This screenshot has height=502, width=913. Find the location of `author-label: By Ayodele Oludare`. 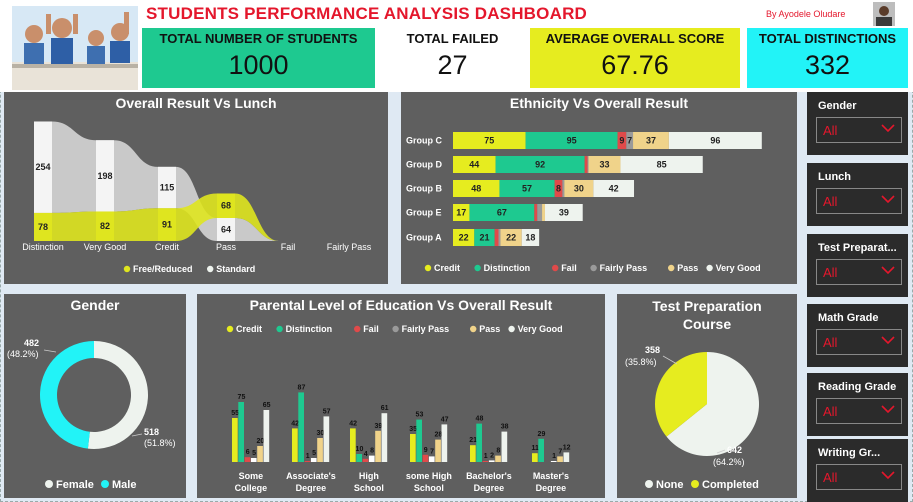

author-label: By Ayodele Oludare is located at coordinates (806, 14).